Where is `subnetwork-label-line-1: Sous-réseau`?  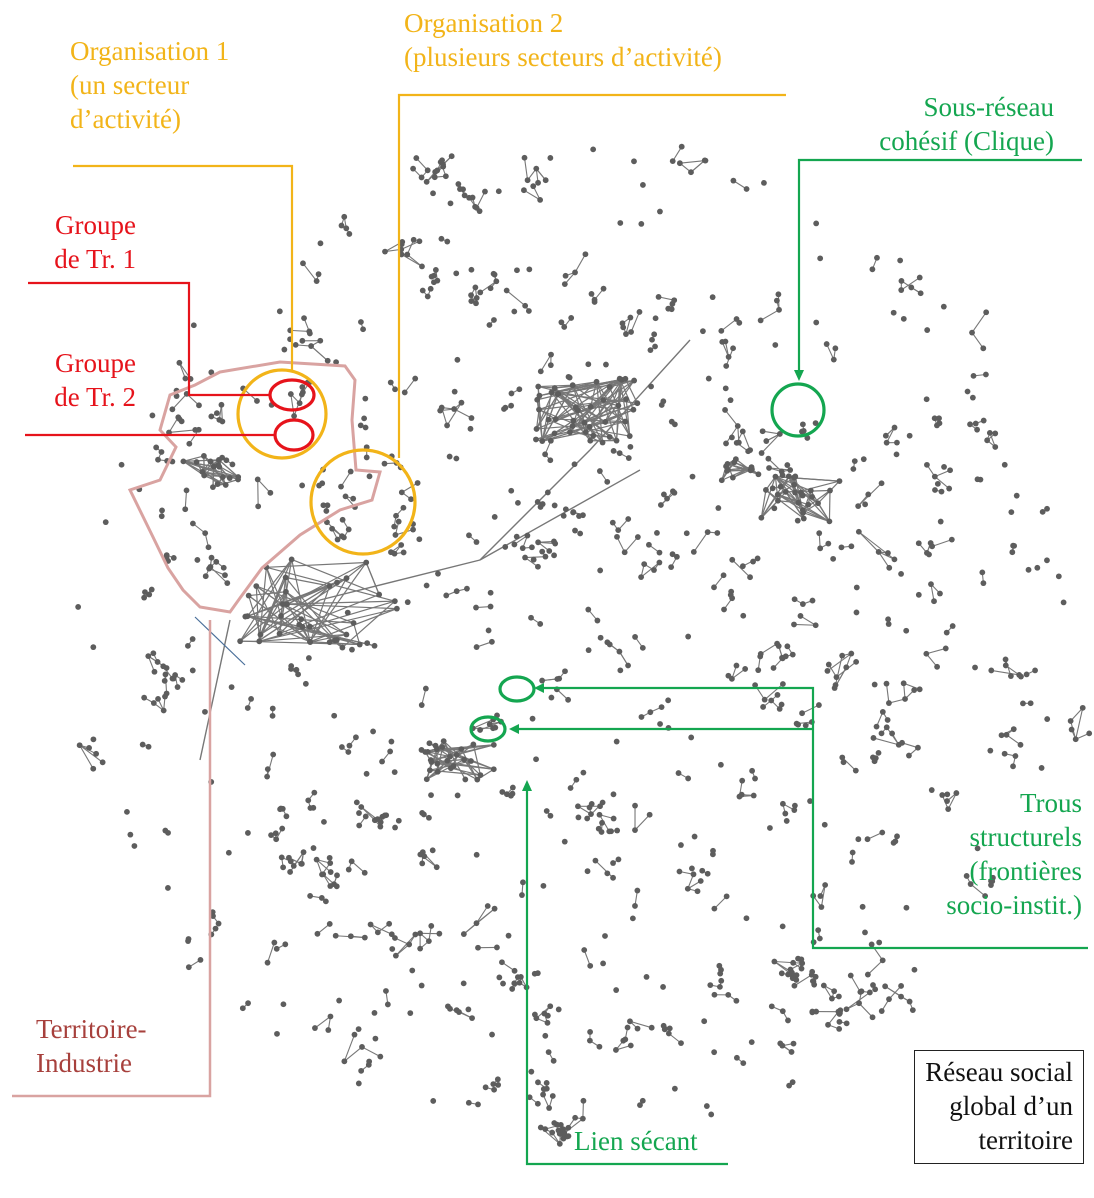
subnetwork-label-line-1: Sous-réseau is located at coordinates (988, 107).